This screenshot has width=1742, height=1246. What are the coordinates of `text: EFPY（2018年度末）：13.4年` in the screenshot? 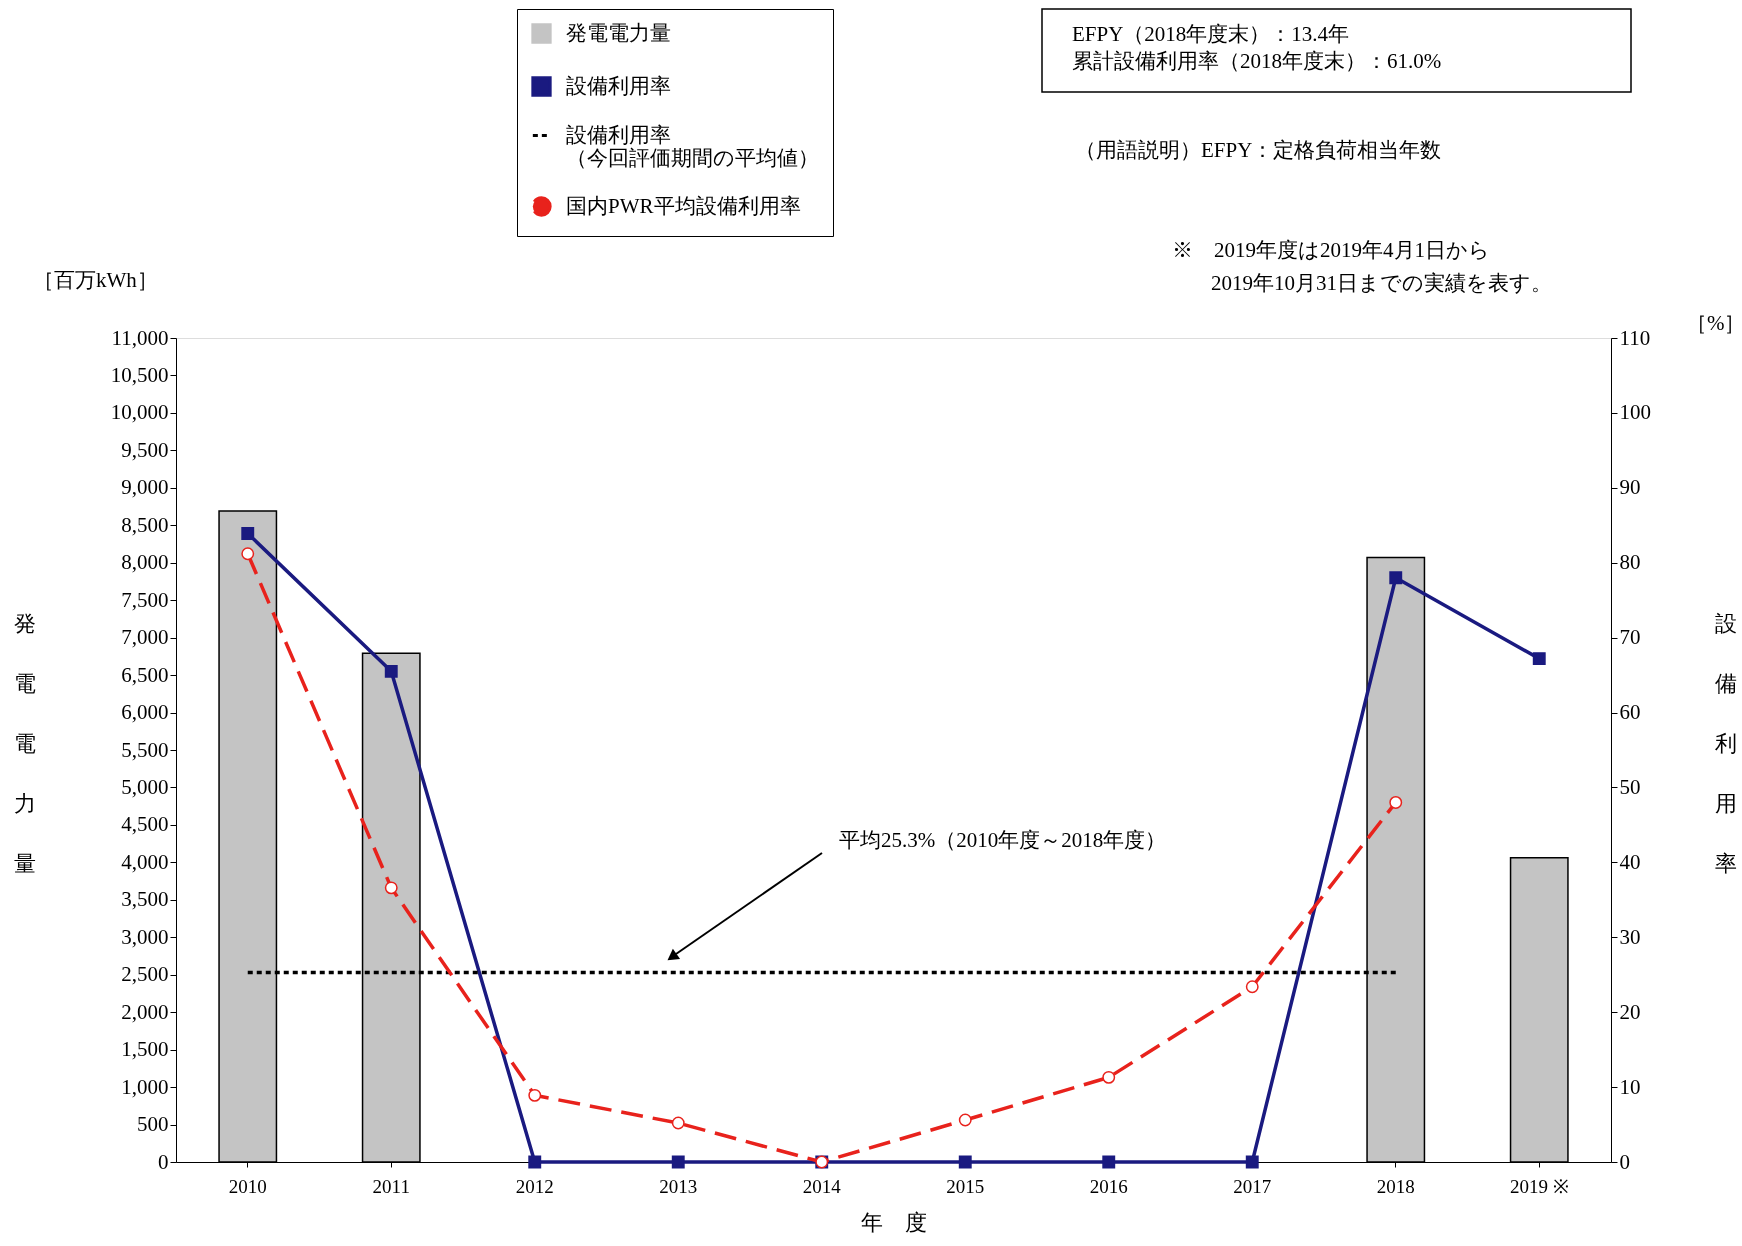 It's located at (1211, 34).